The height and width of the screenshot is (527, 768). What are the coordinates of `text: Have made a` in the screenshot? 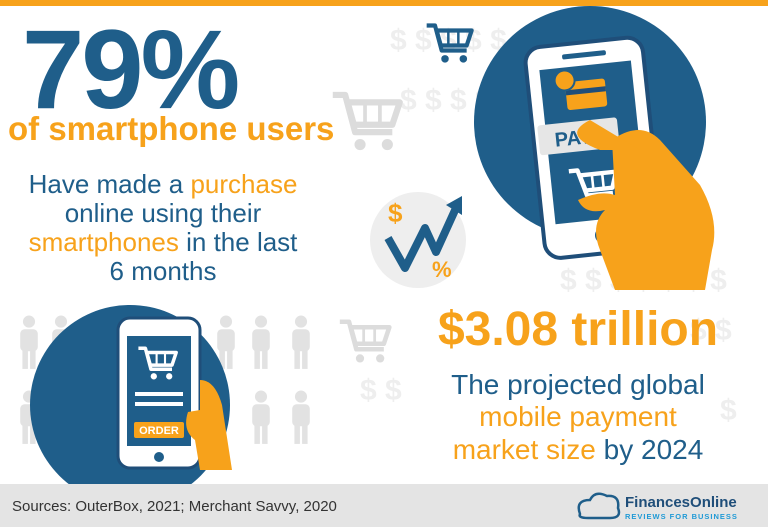 It's located at (110, 184).